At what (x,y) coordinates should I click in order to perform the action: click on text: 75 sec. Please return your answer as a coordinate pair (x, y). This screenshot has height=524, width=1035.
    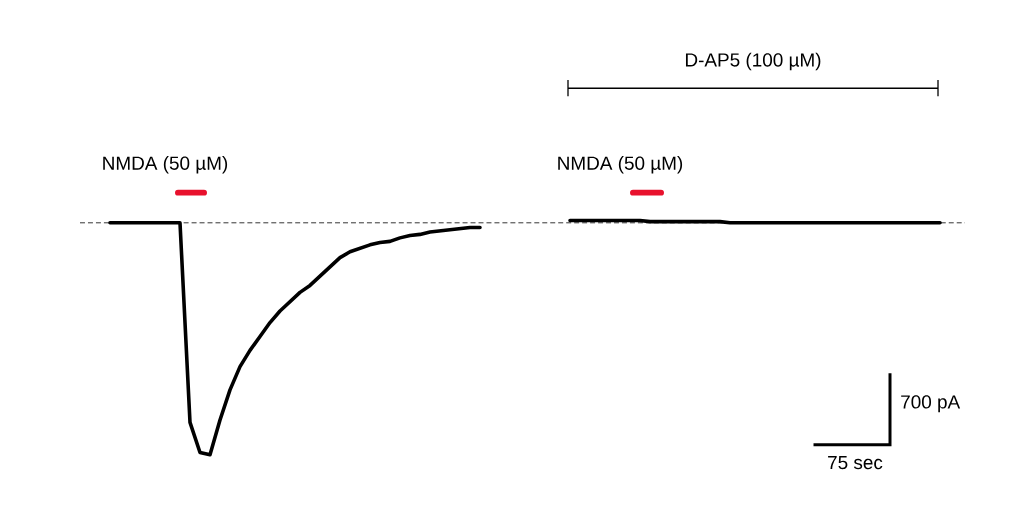
    Looking at the image, I should click on (855, 463).